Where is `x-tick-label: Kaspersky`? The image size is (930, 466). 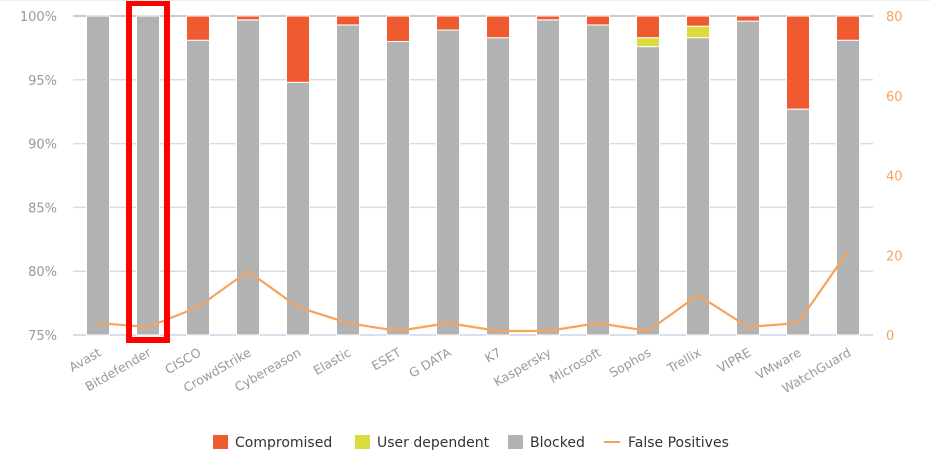
x-tick-label: Kaspersky is located at coordinates (522, 366).